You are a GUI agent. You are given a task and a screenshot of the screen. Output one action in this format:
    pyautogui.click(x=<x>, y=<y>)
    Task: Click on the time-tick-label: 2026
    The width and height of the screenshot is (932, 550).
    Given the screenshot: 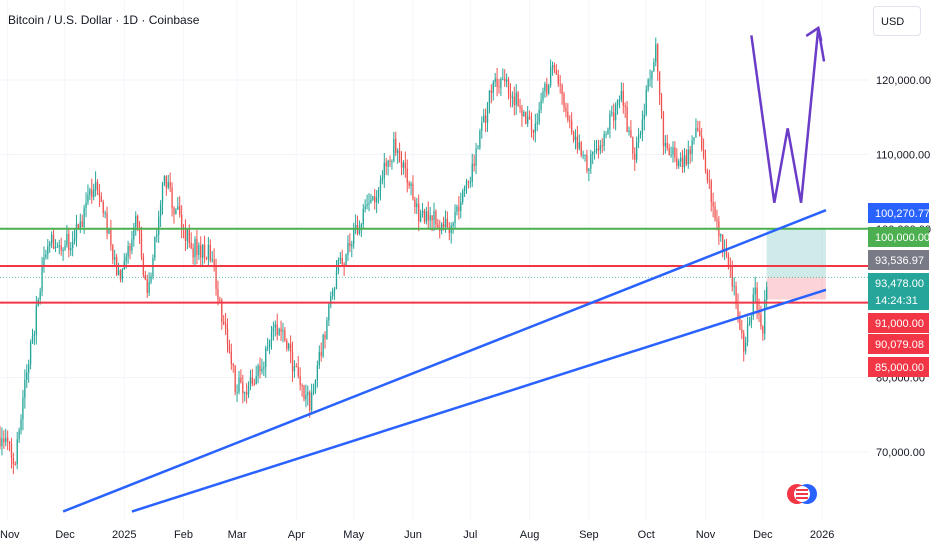 What is the action you would take?
    pyautogui.click(x=822, y=535)
    